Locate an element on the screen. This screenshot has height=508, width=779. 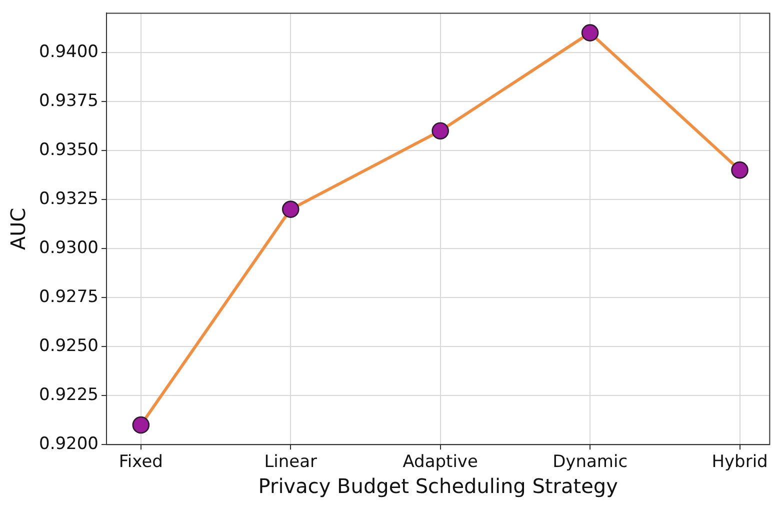
x-tick-label: Fixed is located at coordinates (140, 462).